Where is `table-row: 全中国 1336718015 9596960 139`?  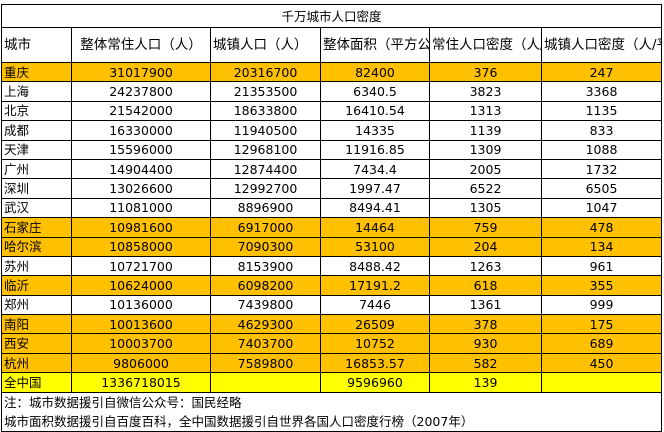
table-row: 全中国 1336718015 9596960 139 is located at coordinates (332, 382).